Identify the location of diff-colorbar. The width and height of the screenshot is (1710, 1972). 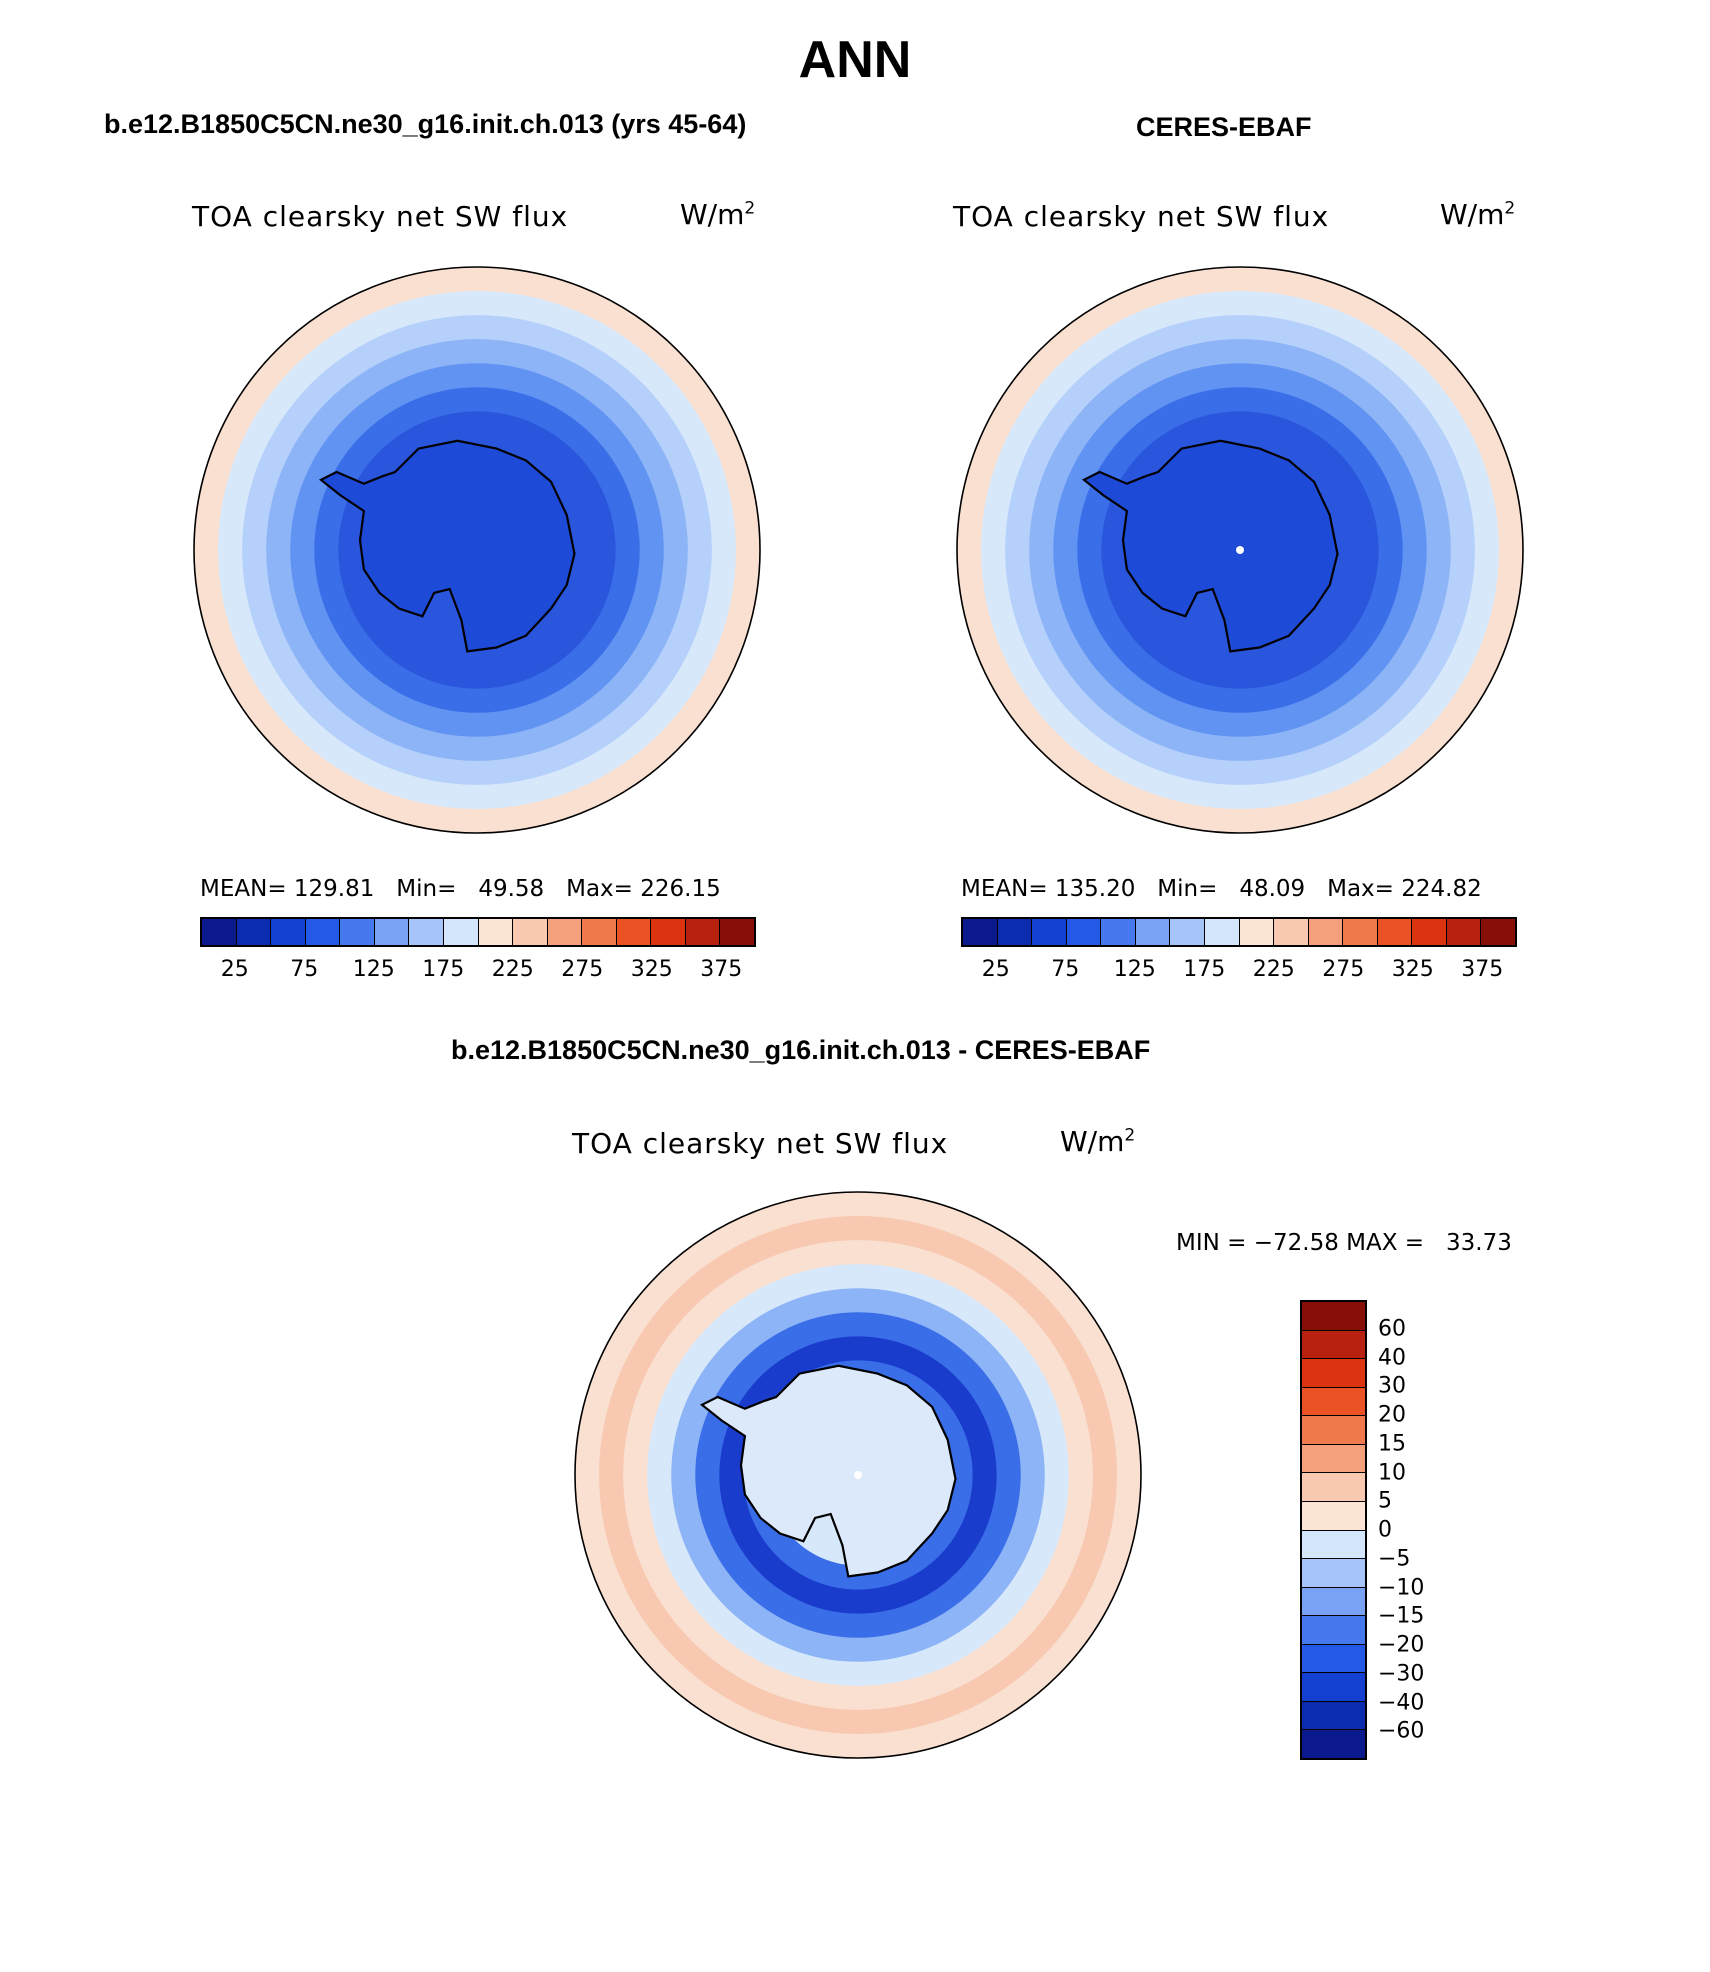
(1333, 1530).